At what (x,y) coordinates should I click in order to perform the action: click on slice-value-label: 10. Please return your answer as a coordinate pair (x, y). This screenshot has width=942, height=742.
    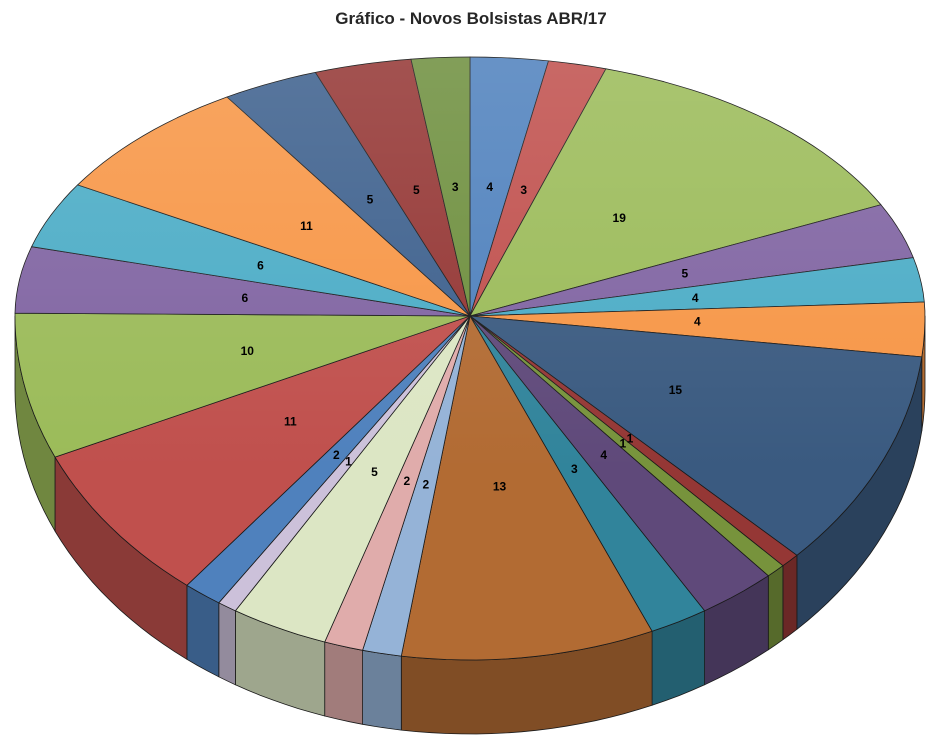
    Looking at the image, I should click on (248, 351).